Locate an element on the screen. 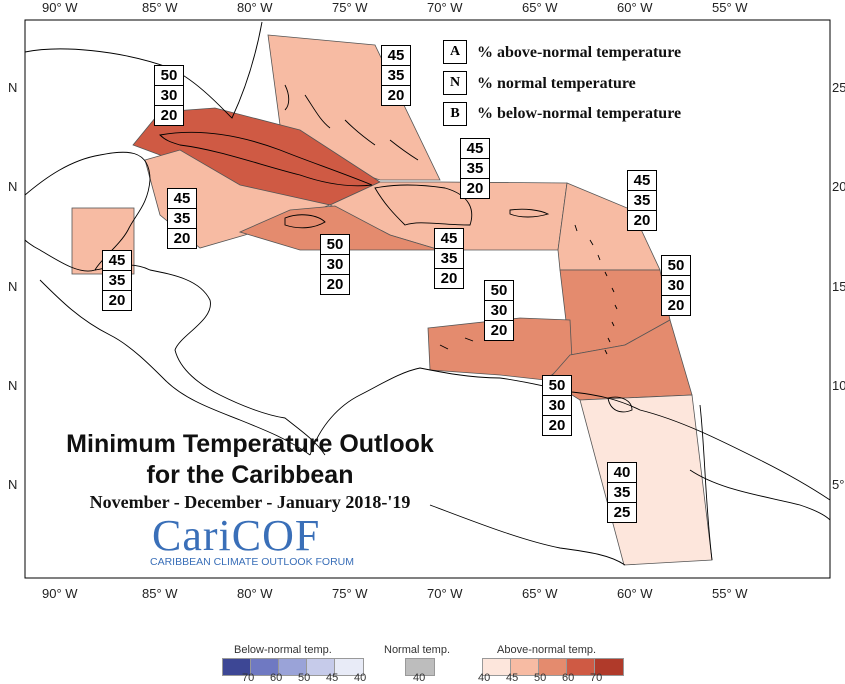 The height and width of the screenshot is (684, 845). legend-text-below: % below-normal temperature is located at coordinates (579, 113).